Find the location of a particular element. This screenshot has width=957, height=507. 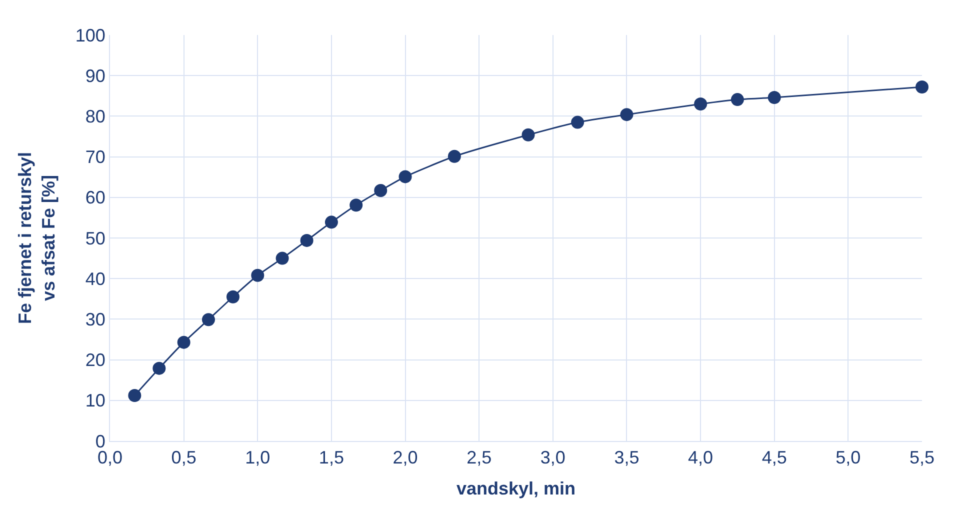

x-tick-label: 5,0 is located at coordinates (848, 458).